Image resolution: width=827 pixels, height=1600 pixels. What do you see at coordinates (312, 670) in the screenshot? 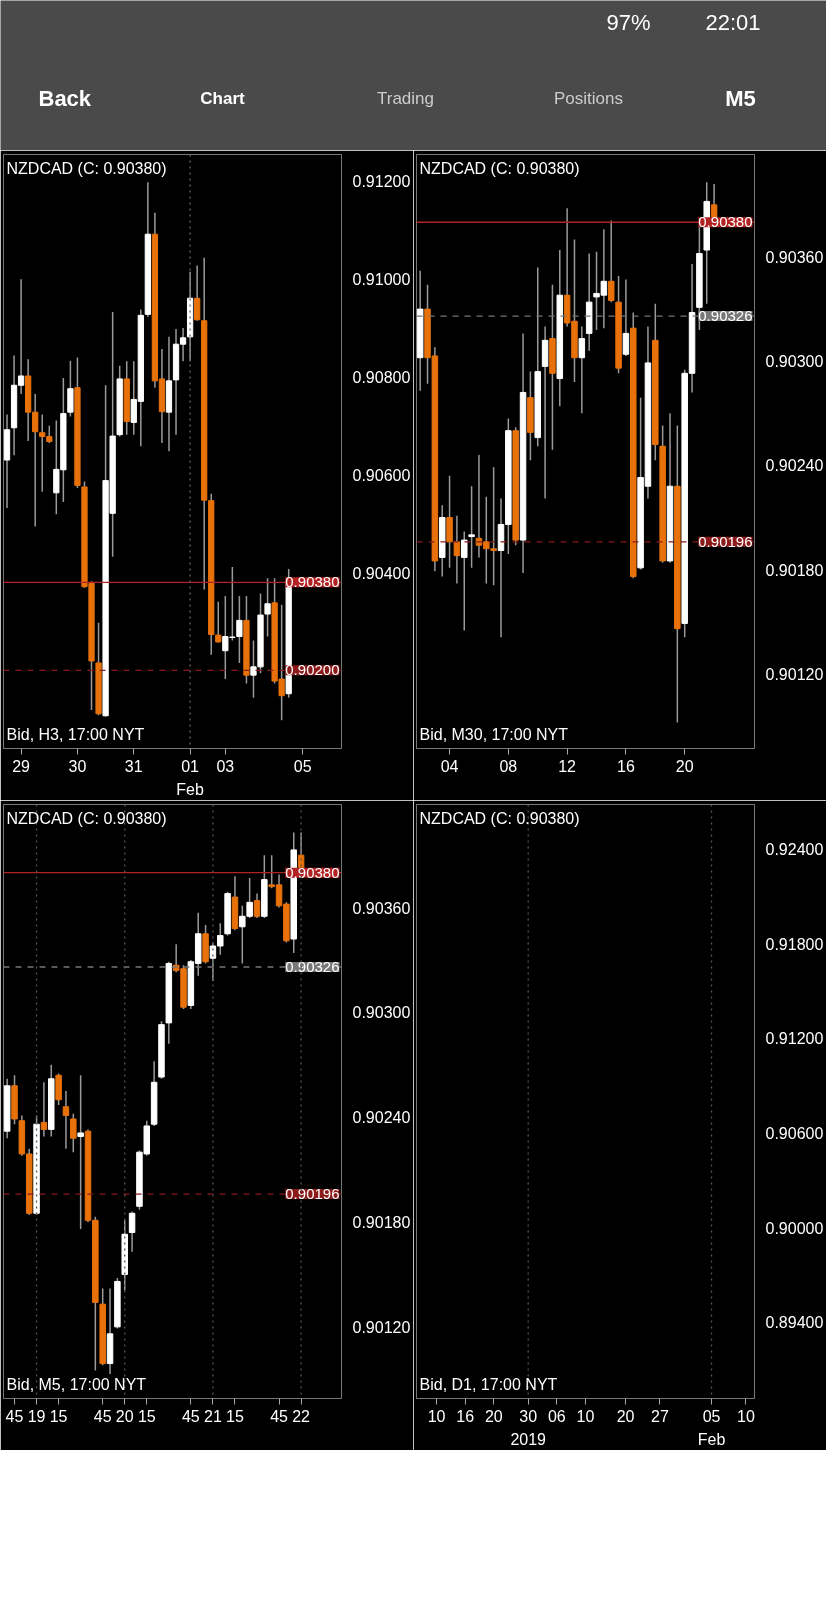
I see `ref-line-label: 0.90200` at bounding box center [312, 670].